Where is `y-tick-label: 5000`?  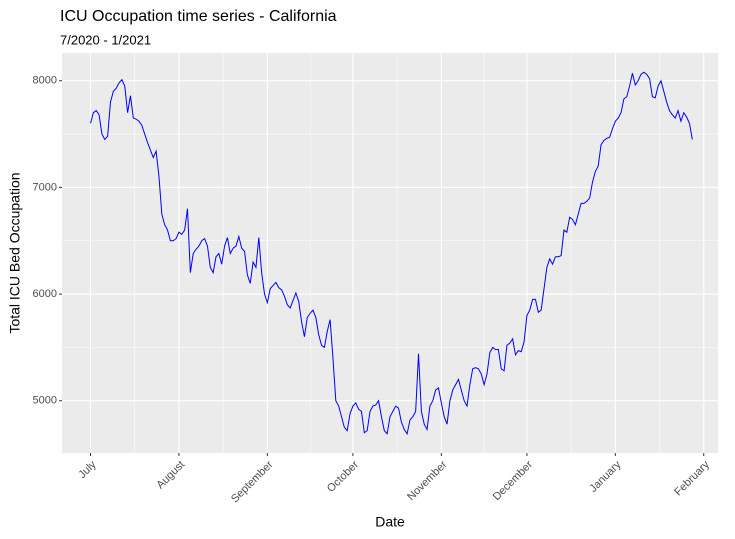 y-tick-label: 5000 is located at coordinates (45, 401).